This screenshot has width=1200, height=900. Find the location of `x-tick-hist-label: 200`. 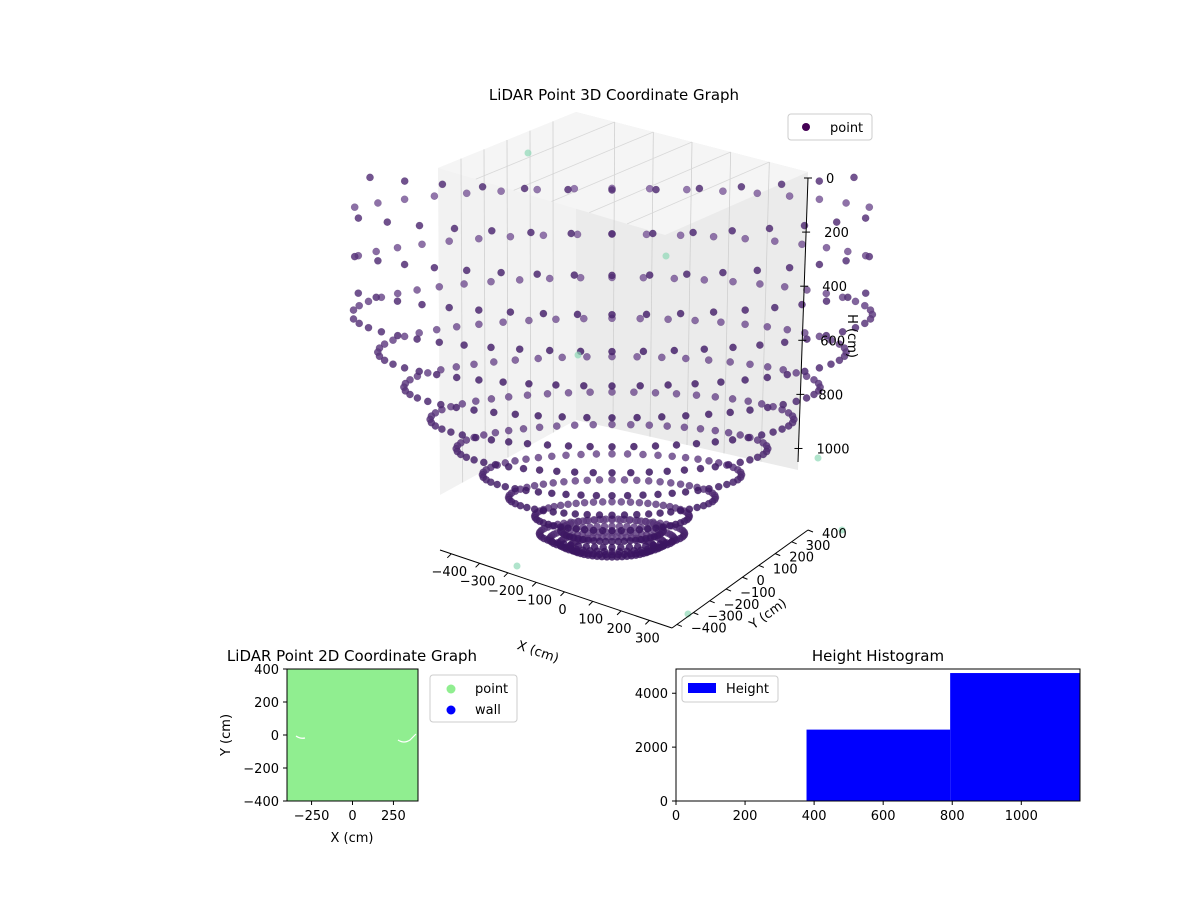

x-tick-hist-label: 200 is located at coordinates (745, 816).